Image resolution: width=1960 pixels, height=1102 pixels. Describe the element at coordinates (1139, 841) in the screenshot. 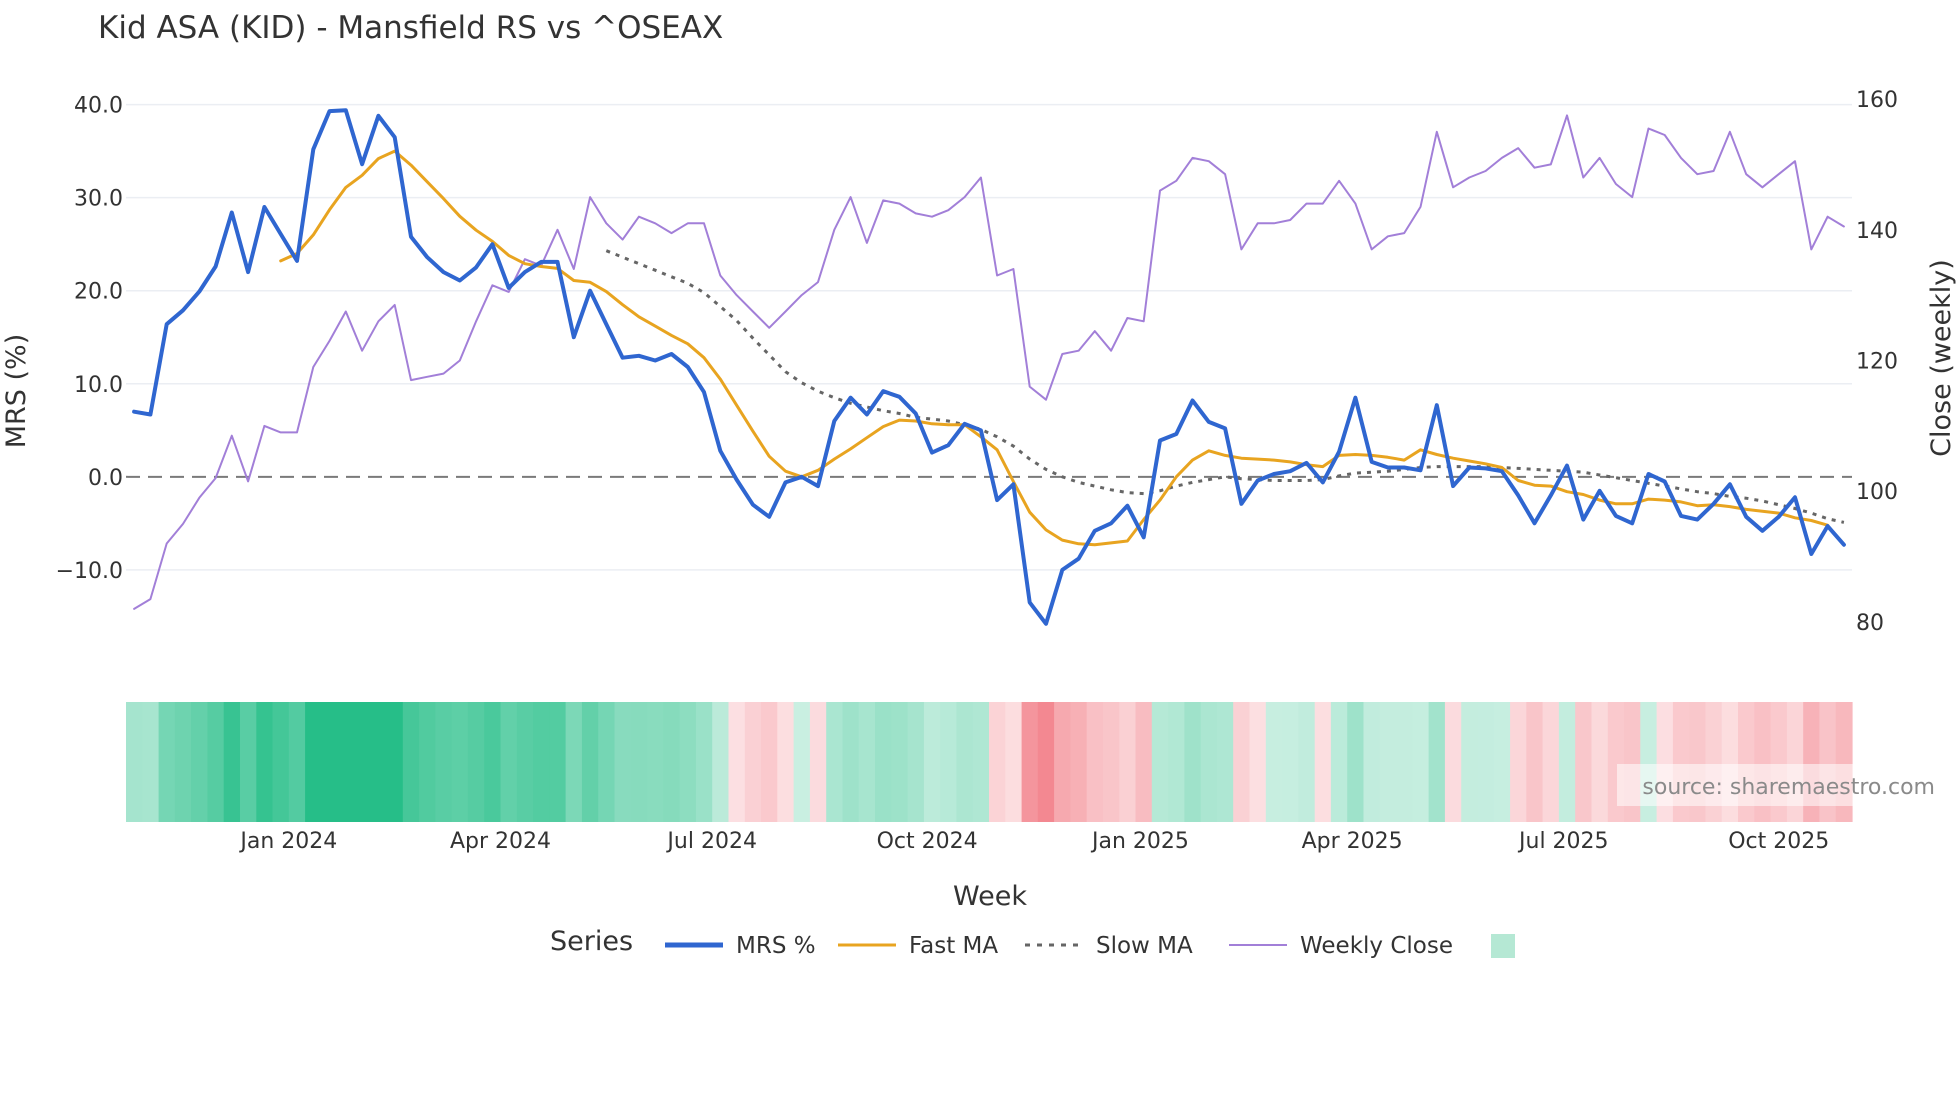

I see `x-tick-label: Jan 2025` at that location.